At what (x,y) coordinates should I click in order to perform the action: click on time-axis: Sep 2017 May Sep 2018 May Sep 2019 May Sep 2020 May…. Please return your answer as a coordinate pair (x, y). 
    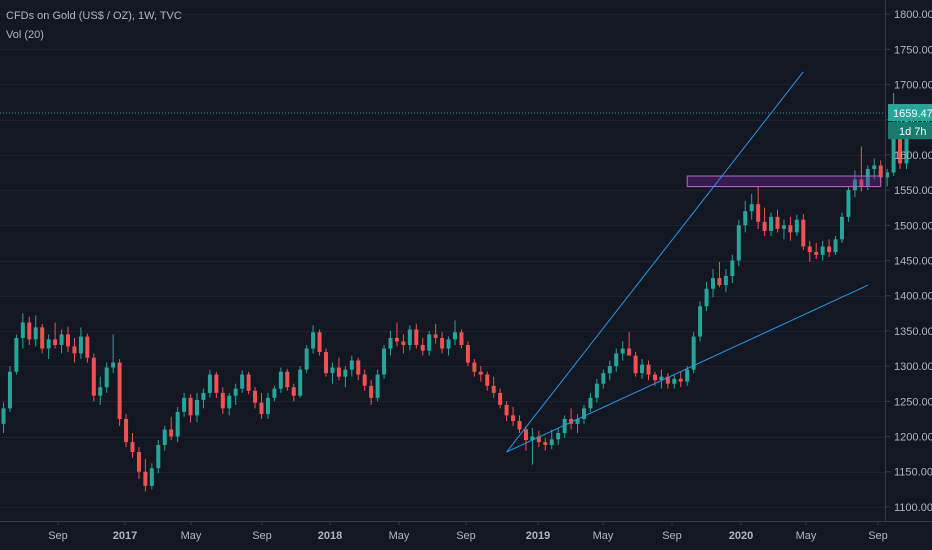
    Looking at the image, I should click on (468, 531).